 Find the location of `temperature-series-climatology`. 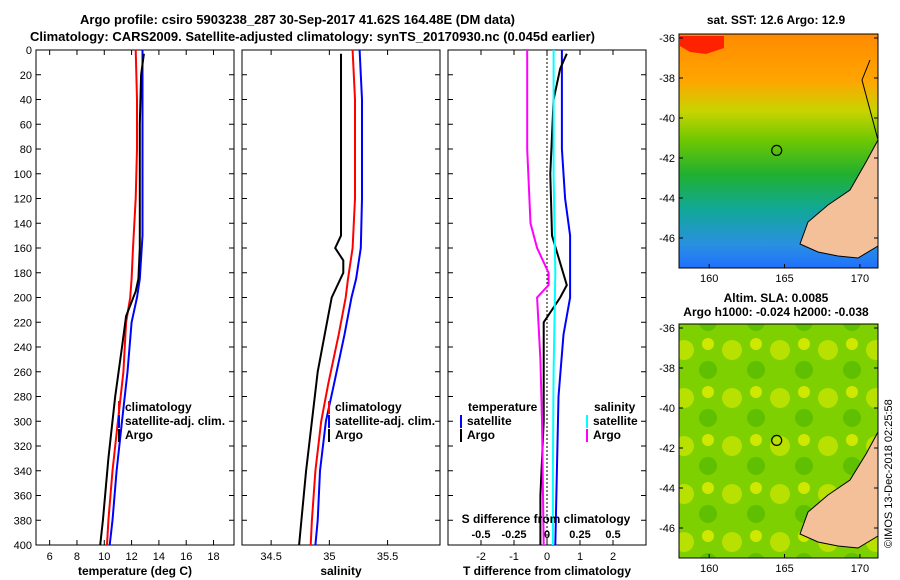

temperature-series-climatology is located at coordinates (122, 297).